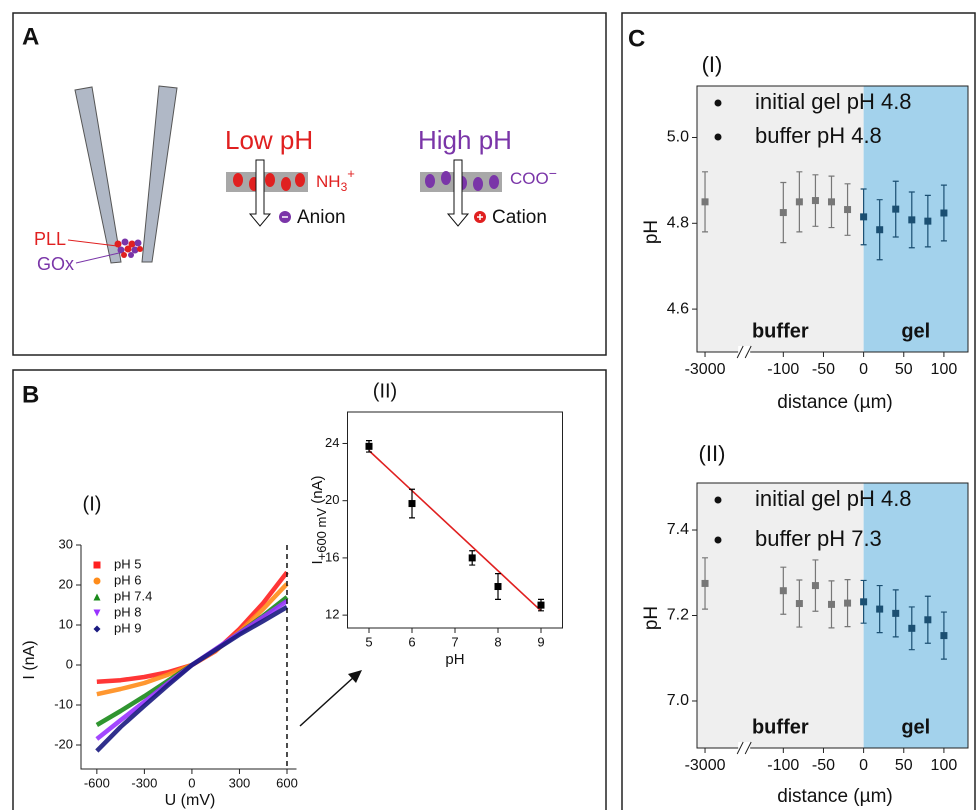 The width and height of the screenshot is (979, 810). I want to click on y-tick-label: 7.0, so click(678, 700).